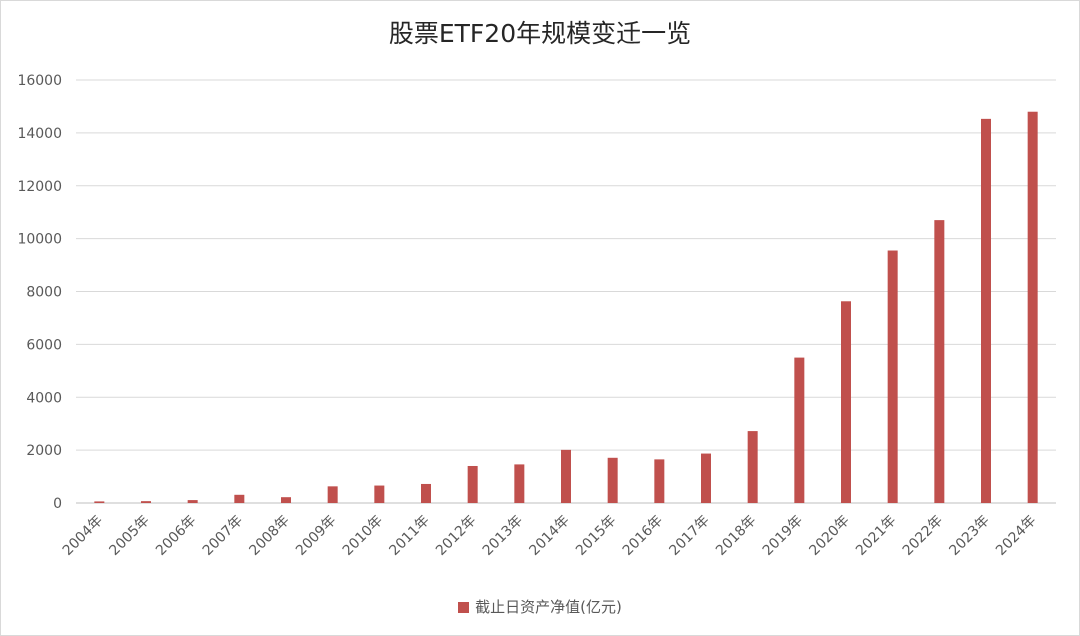  What do you see at coordinates (503, 536) in the screenshot?
I see `x-tick-label: 2013年` at bounding box center [503, 536].